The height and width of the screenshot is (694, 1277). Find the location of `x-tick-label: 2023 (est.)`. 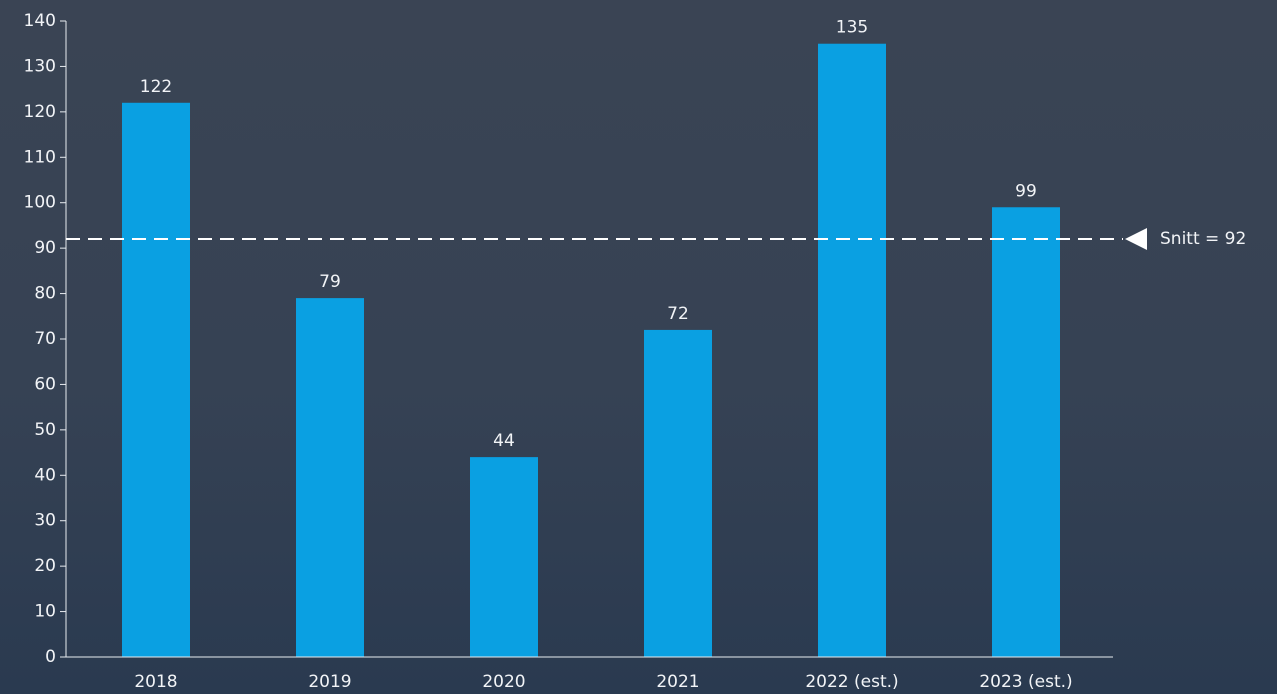

x-tick-label: 2023 (est.) is located at coordinates (1025, 682).